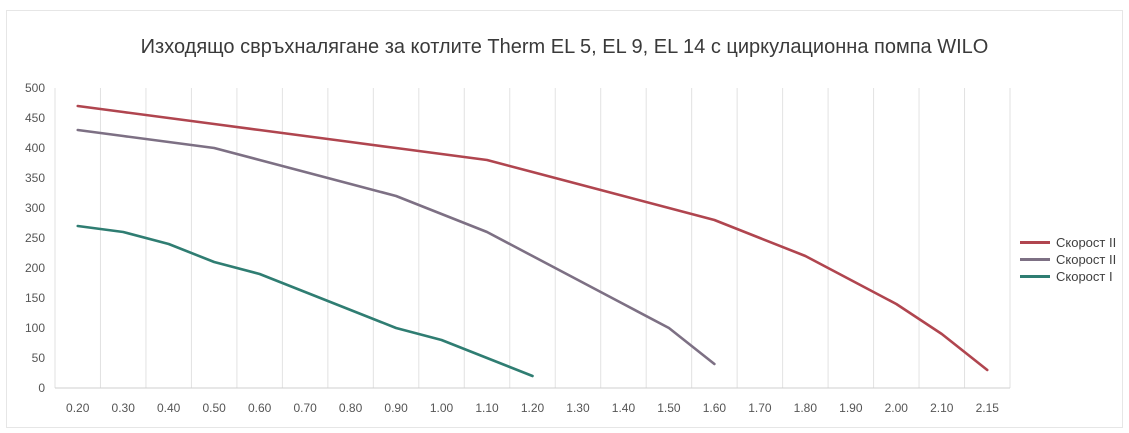 The width and height of the screenshot is (1129, 433). I want to click on y-tick-label: 0, so click(41, 388).